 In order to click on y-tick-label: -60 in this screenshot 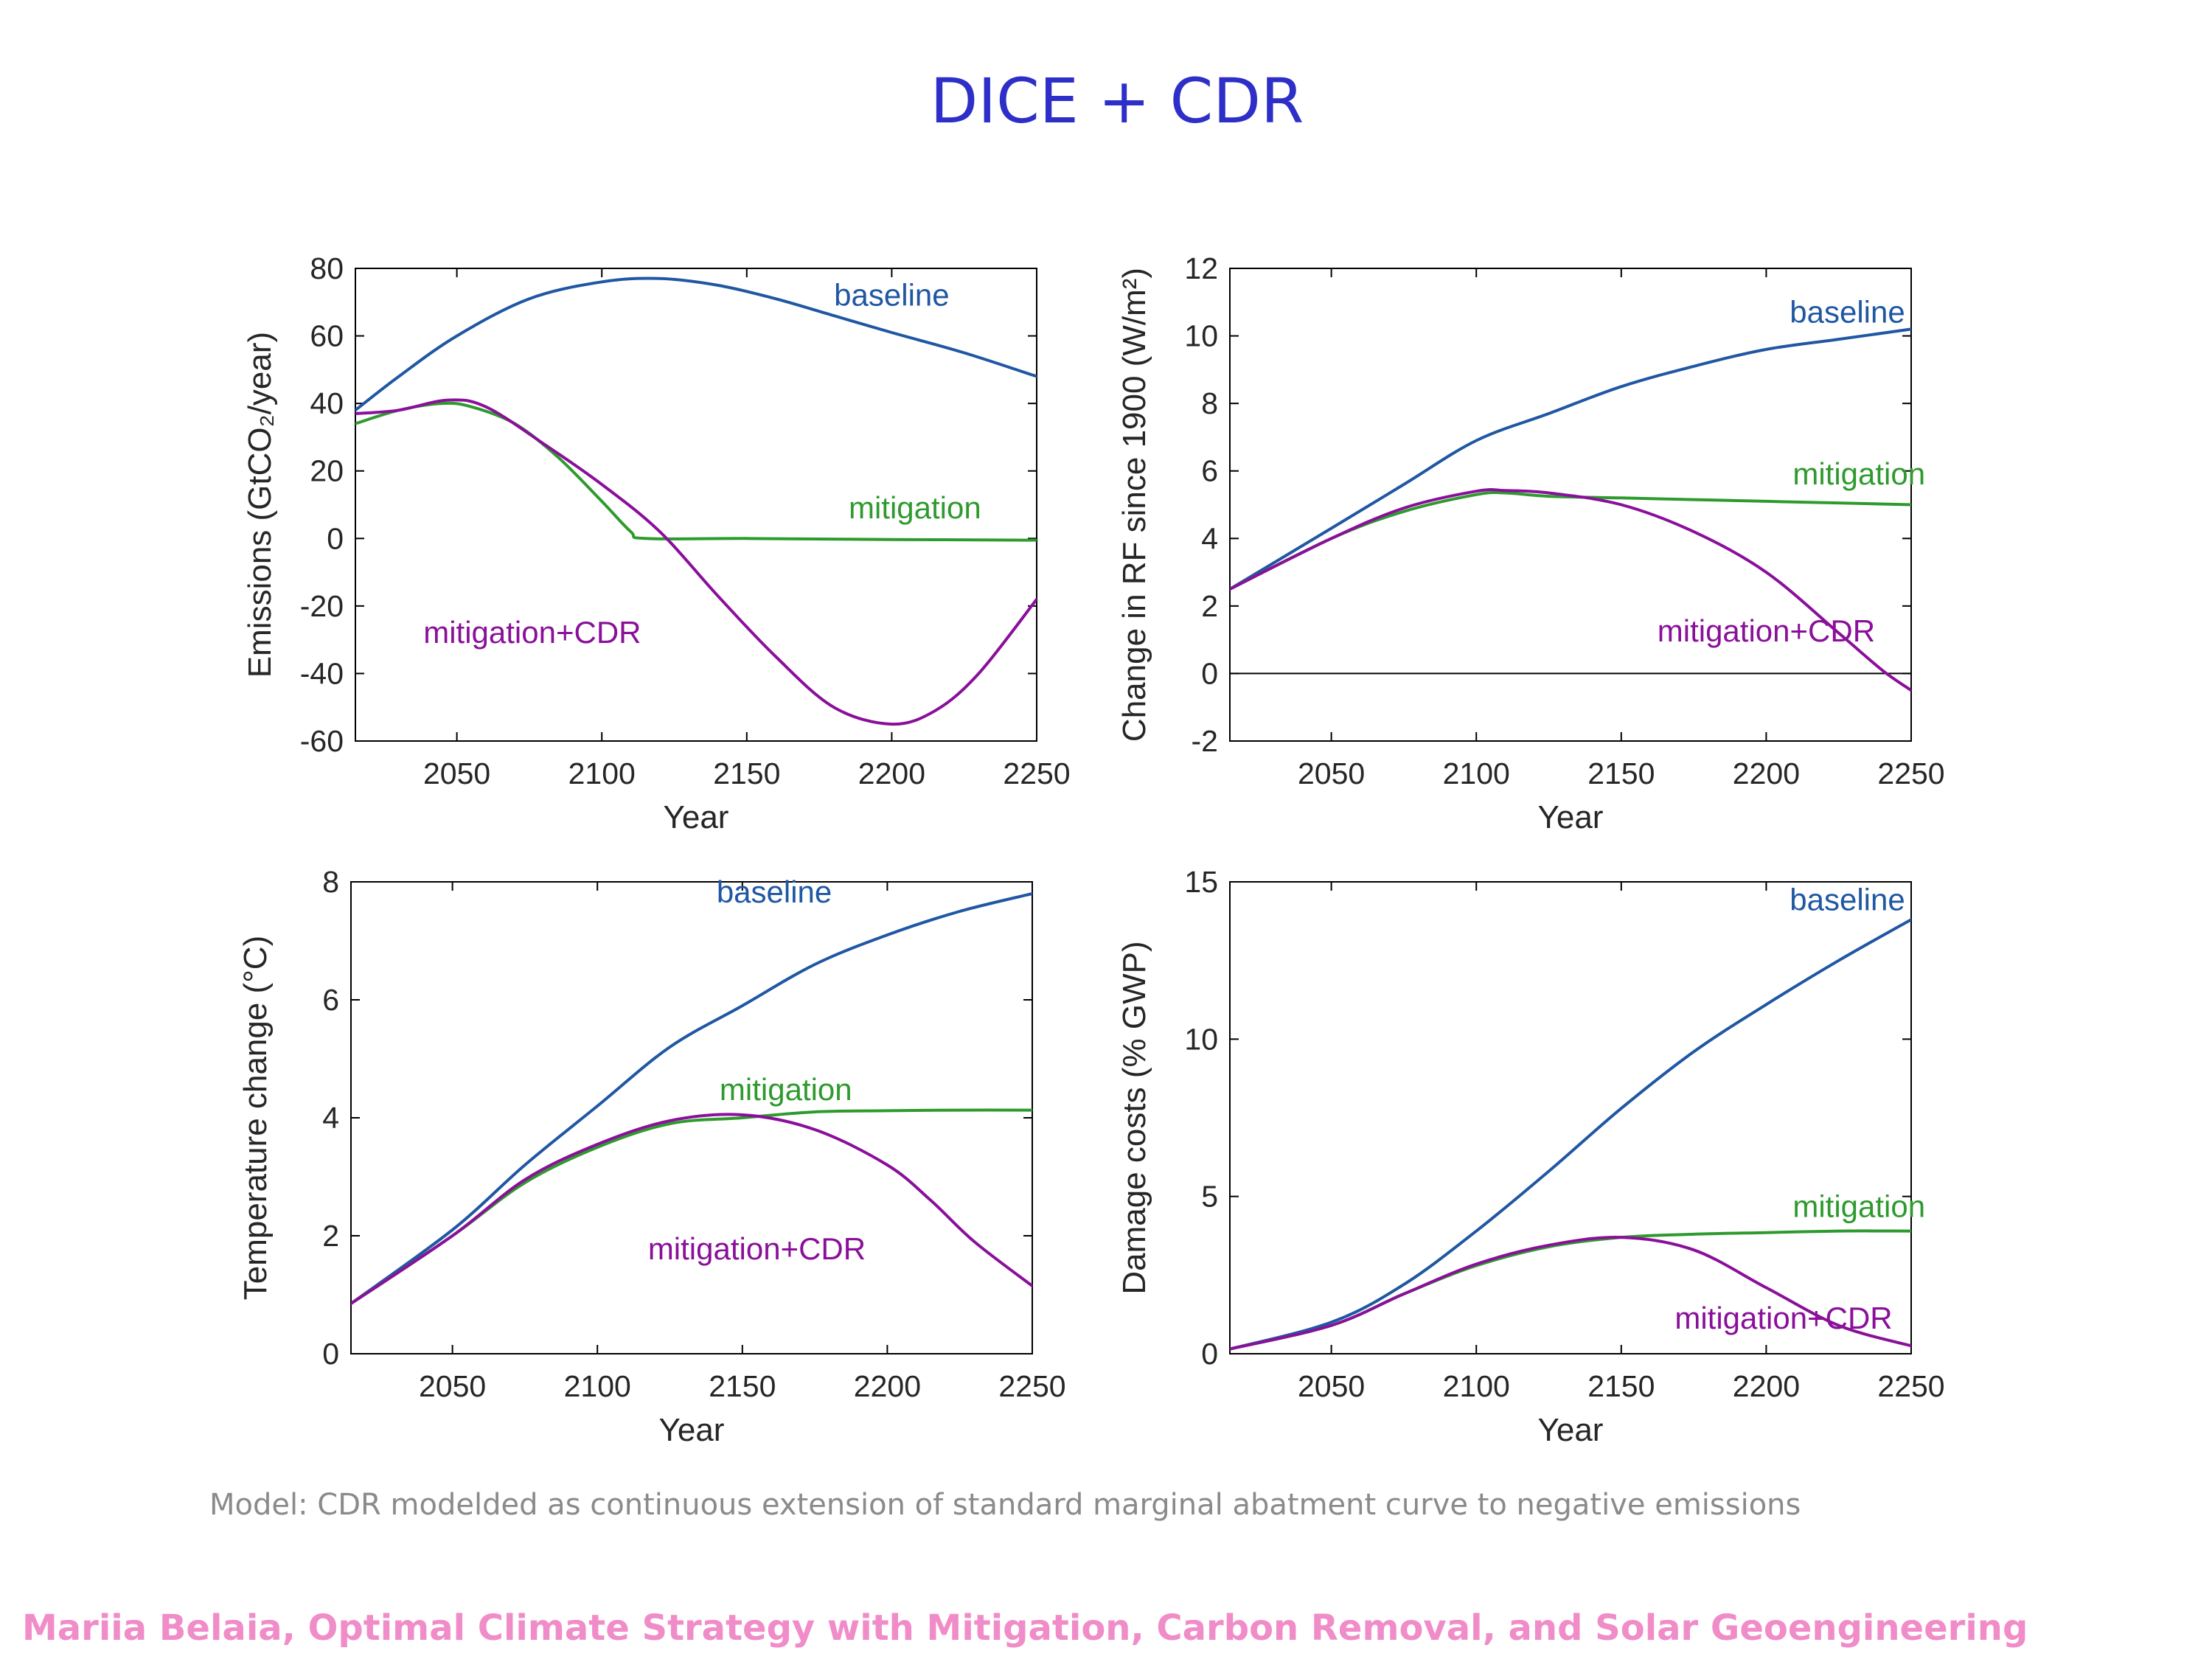, I will do `click(322, 741)`.